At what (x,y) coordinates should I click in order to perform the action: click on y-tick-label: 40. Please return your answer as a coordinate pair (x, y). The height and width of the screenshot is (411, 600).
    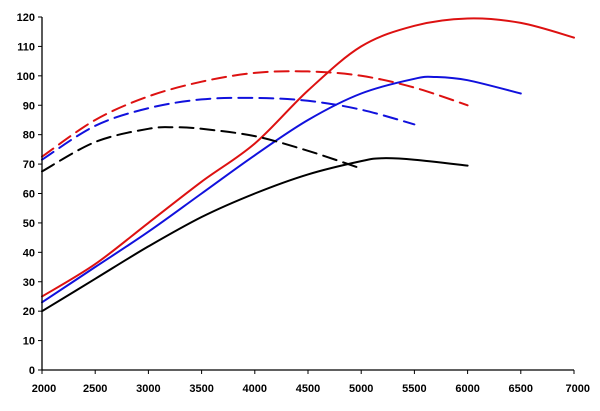
    Looking at the image, I should click on (29, 253).